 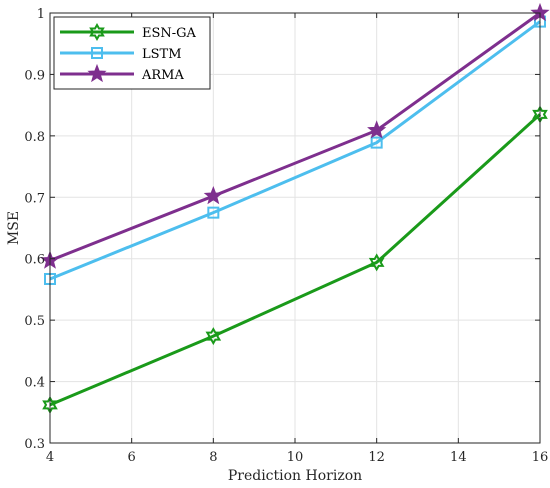 I want to click on x-tick-label: 10, so click(x=295, y=457).